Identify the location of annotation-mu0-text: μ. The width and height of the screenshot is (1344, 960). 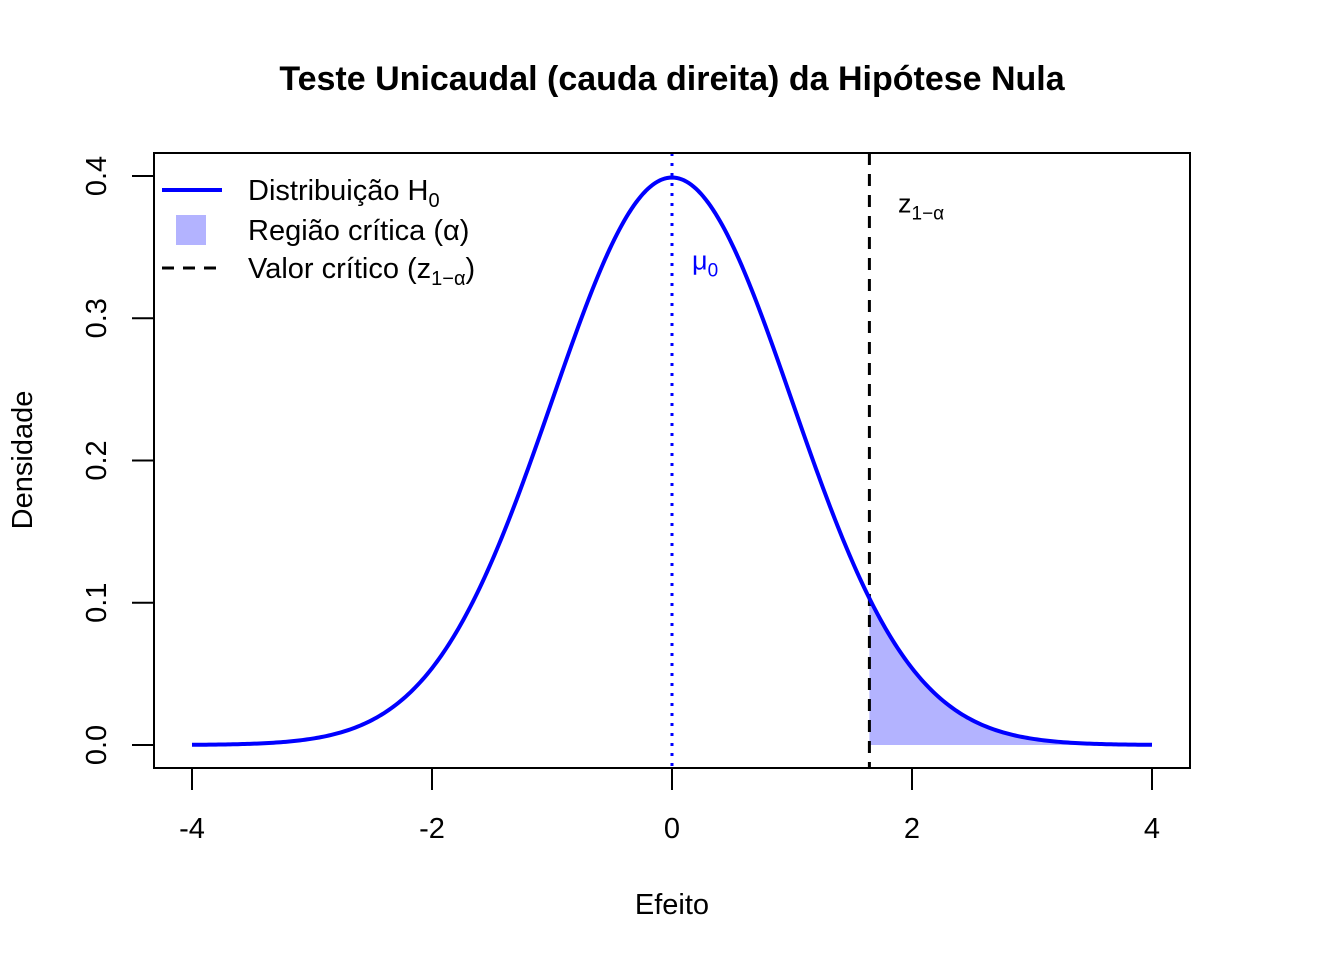
(700, 260).